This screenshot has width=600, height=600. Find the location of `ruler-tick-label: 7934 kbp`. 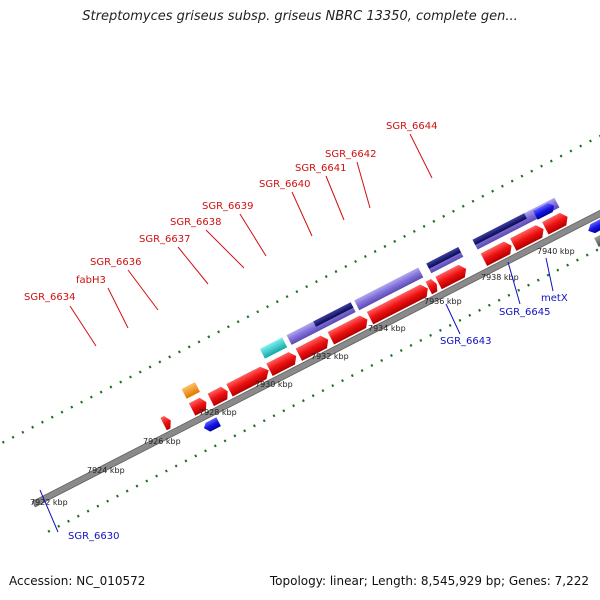

ruler-tick-label: 7934 kbp is located at coordinates (387, 328).